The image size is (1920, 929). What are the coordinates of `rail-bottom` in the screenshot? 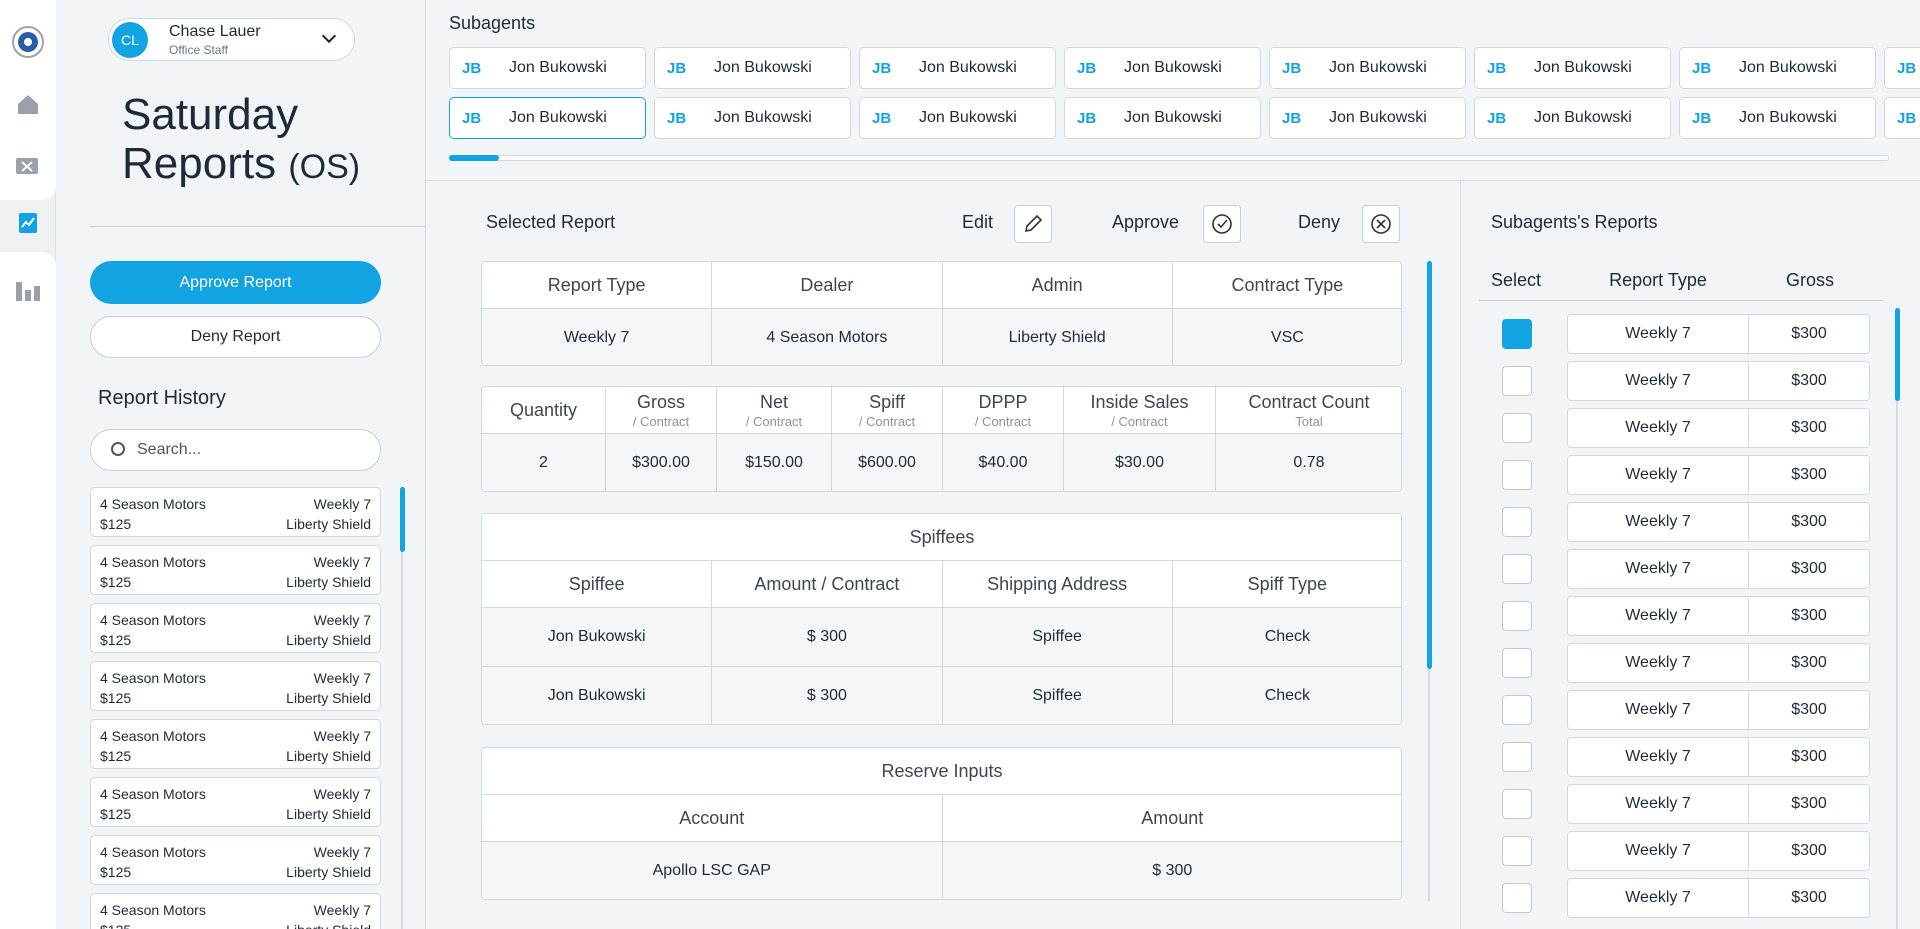 It's located at (28, 590).